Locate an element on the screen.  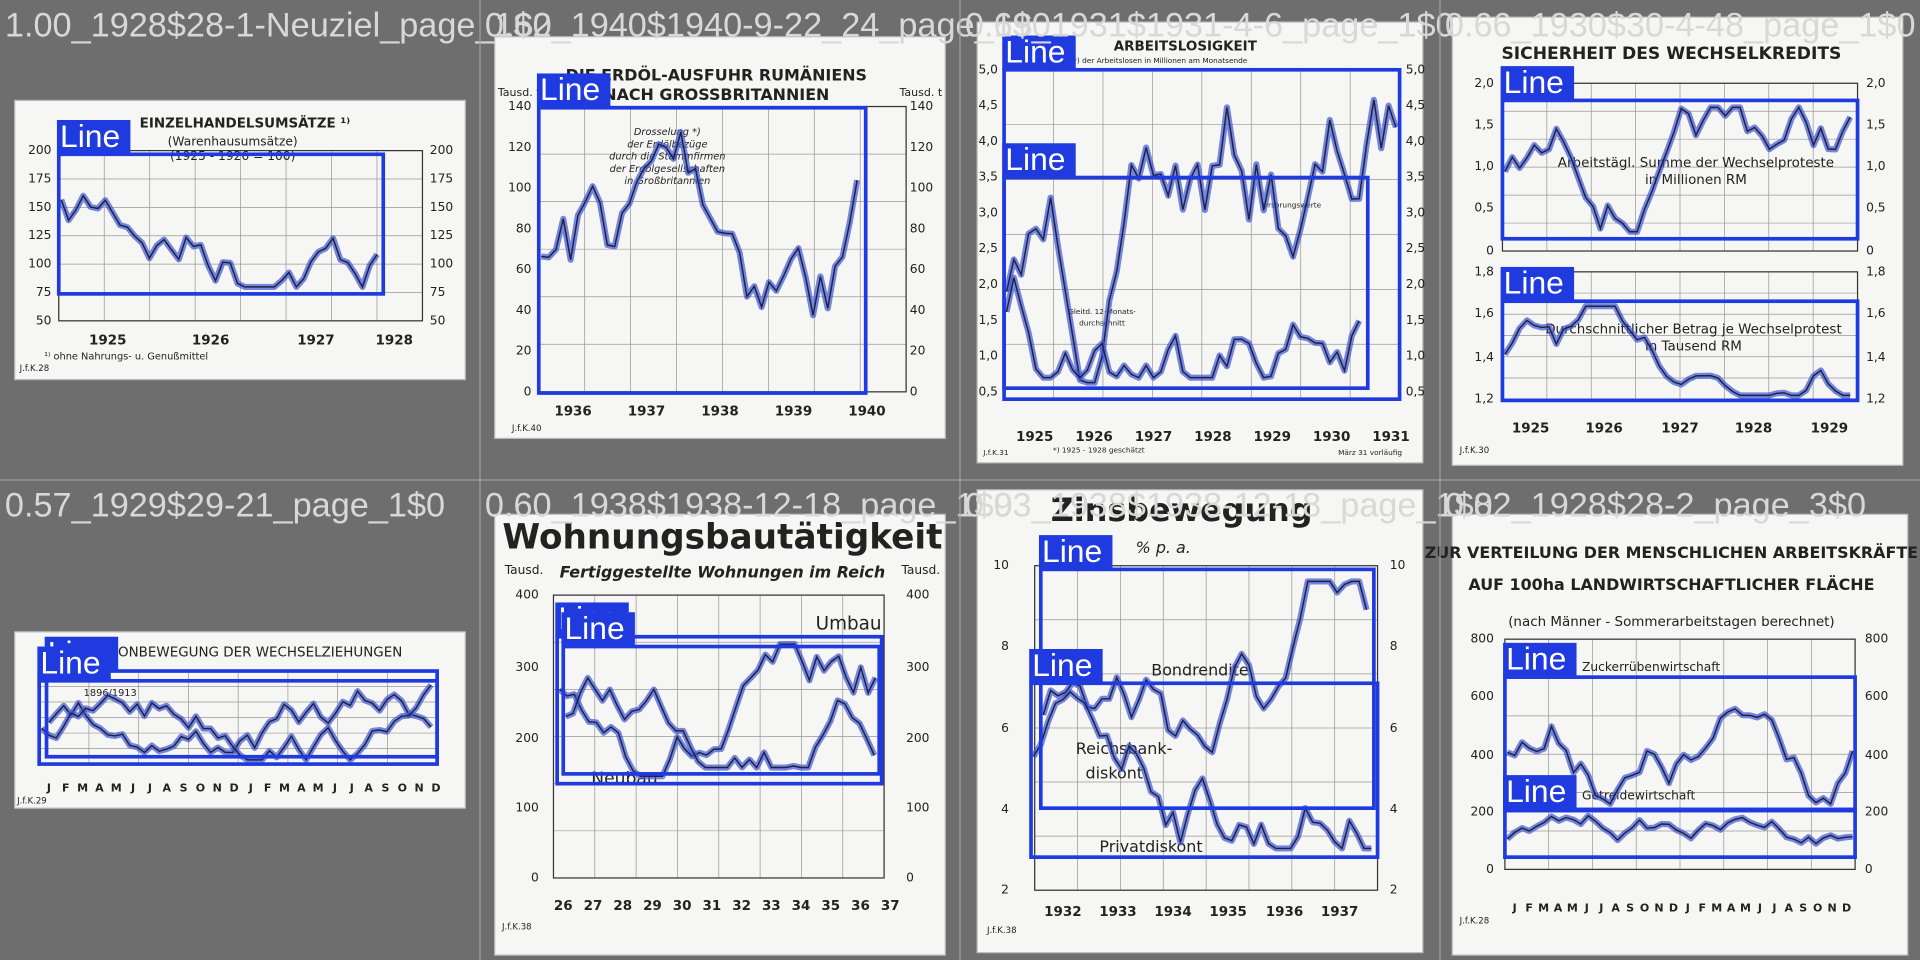
annotation: in Tausend RM is located at coordinates (1693, 347).